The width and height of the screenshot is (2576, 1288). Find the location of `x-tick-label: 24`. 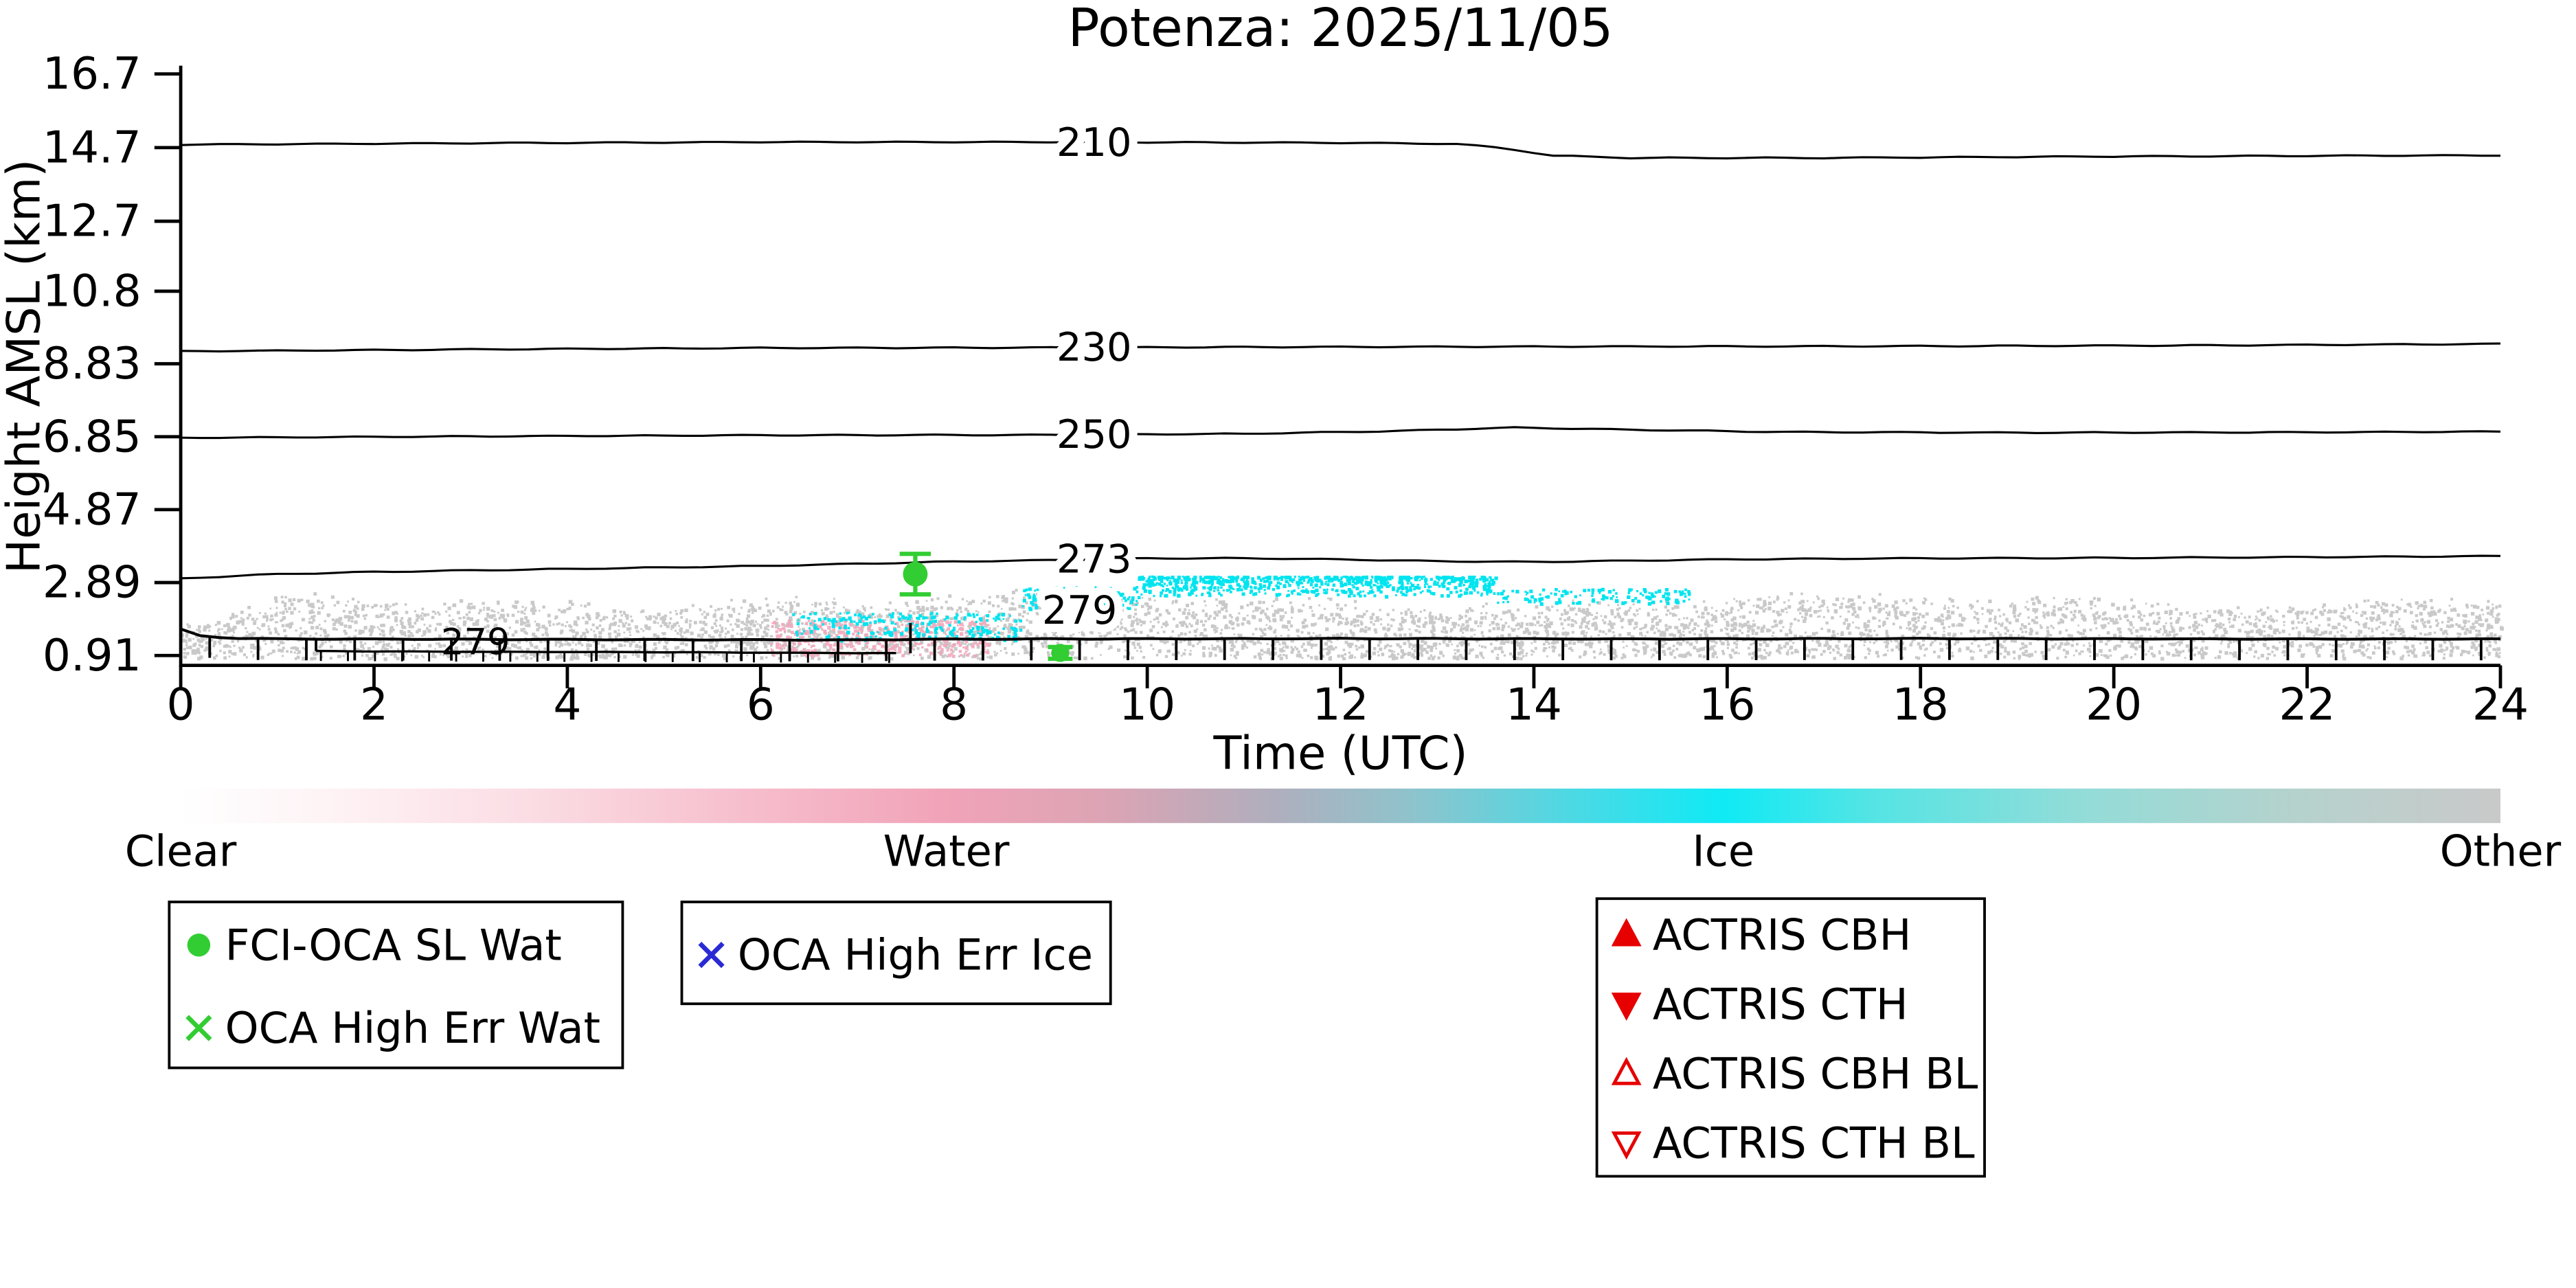

x-tick-label: 24 is located at coordinates (2500, 705).